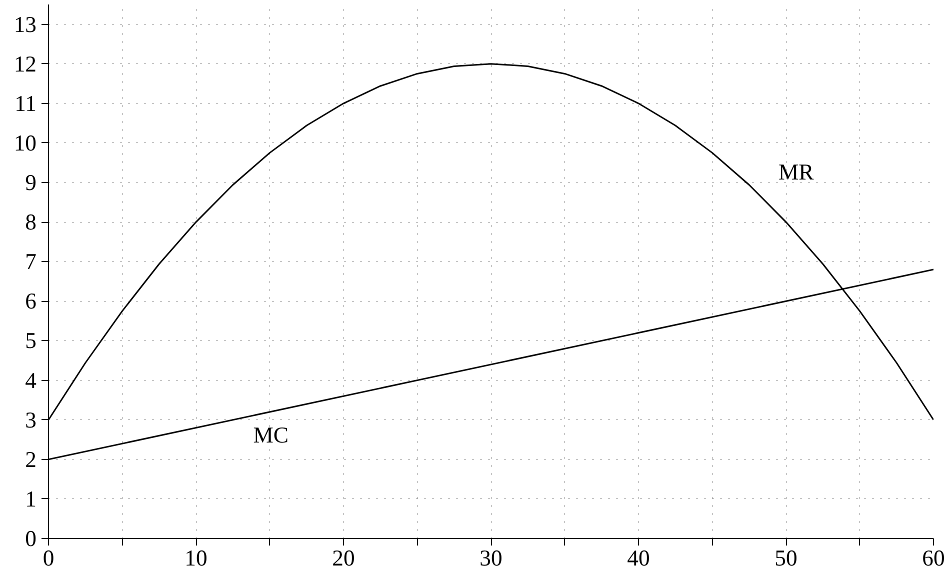 This screenshot has height=578, width=949. I want to click on x-tick-label: 20, so click(343, 558).